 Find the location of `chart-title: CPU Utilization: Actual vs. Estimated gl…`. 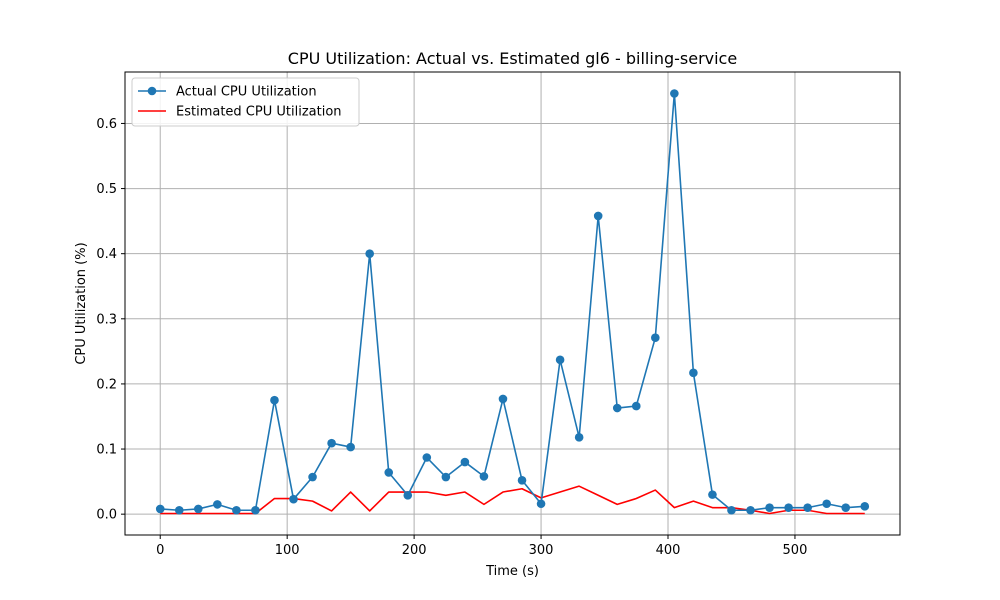

chart-title: CPU Utilization: Actual vs. Estimated gl… is located at coordinates (512, 58).